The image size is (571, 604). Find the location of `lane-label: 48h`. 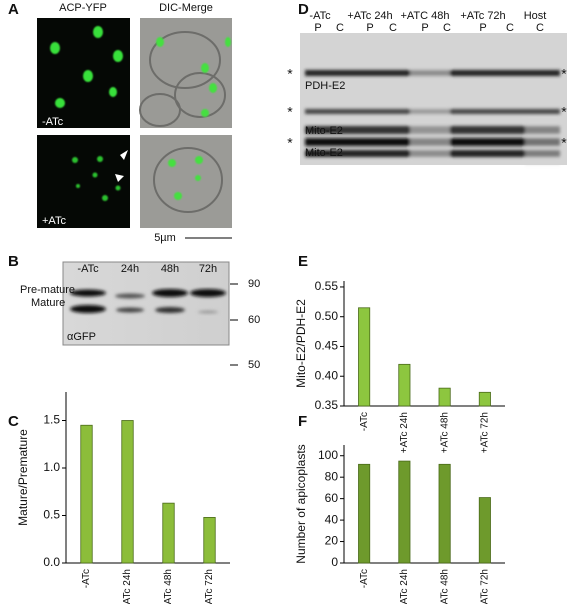

lane-label: 48h is located at coordinates (170, 269).